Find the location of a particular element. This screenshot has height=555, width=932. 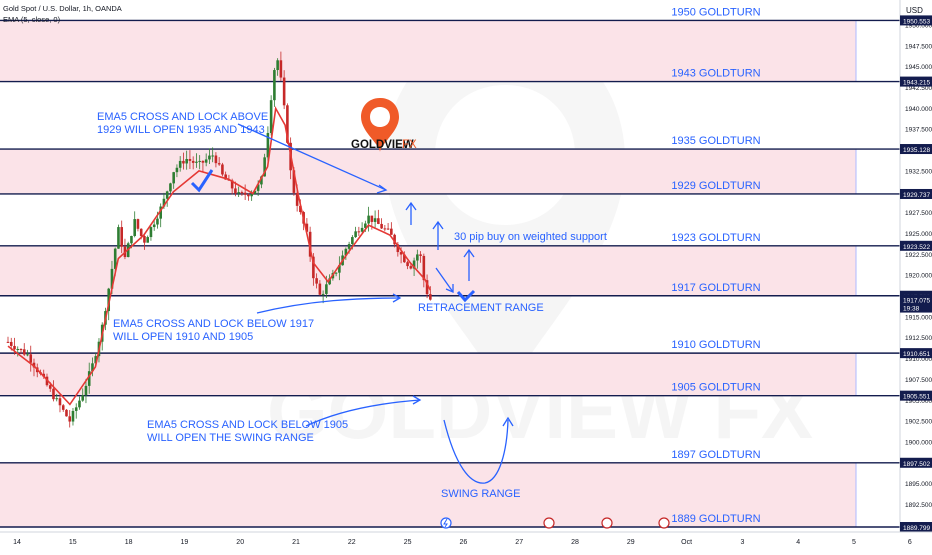

price-tick-label: 1945.000 is located at coordinates (918, 67).